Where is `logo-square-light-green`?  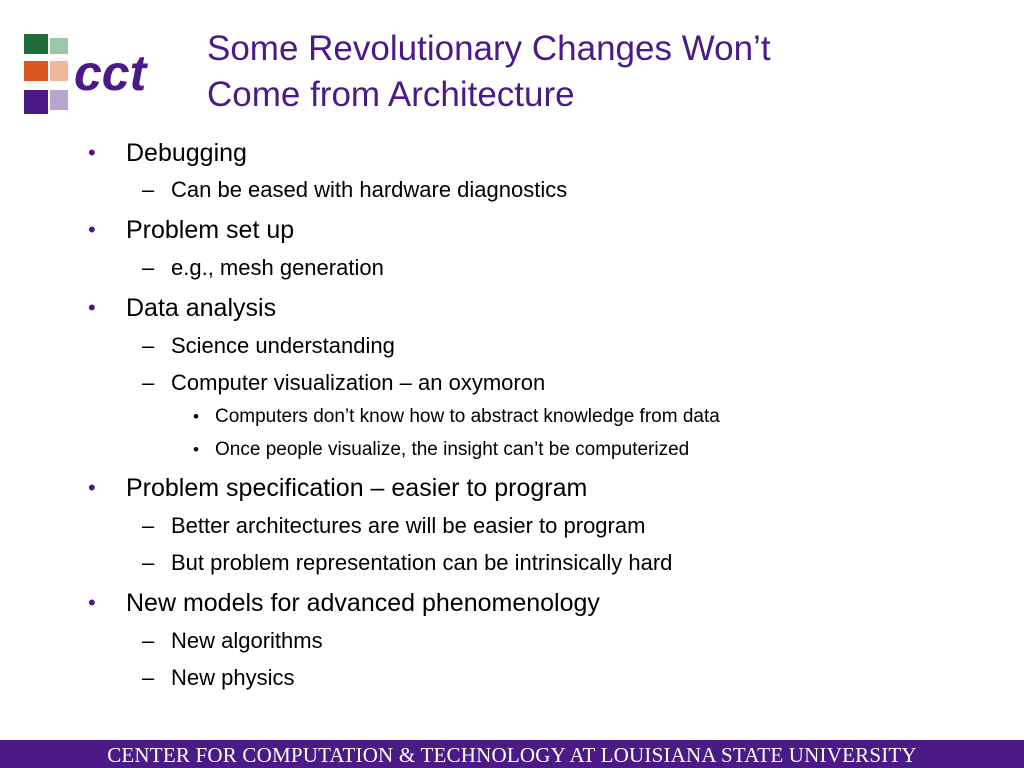
logo-square-light-green is located at coordinates (59, 46).